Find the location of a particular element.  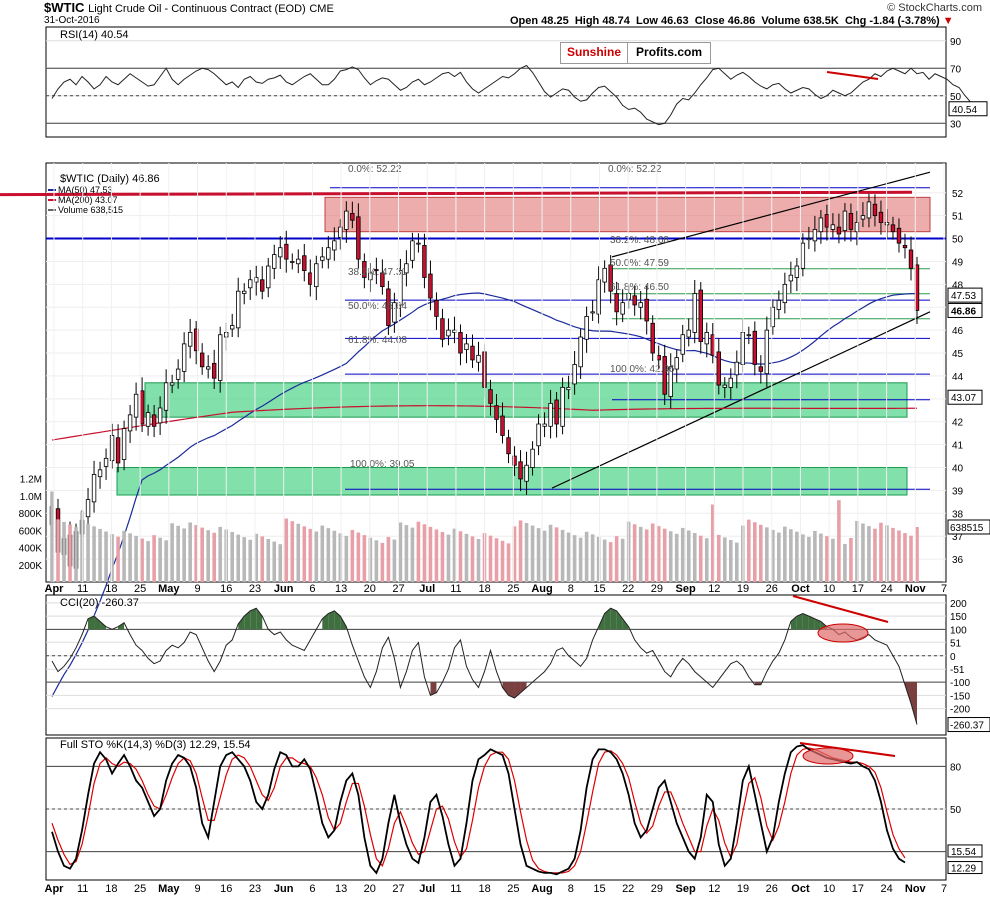

volume-current-box is located at coordinates (968, 527).